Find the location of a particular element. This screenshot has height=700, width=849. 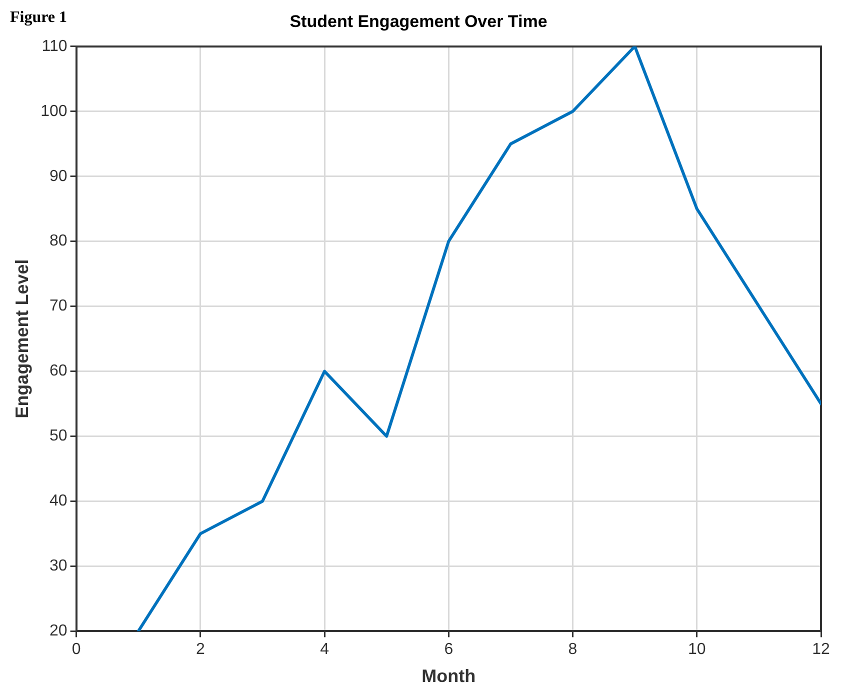

x-tick-label: 4 is located at coordinates (325, 649).